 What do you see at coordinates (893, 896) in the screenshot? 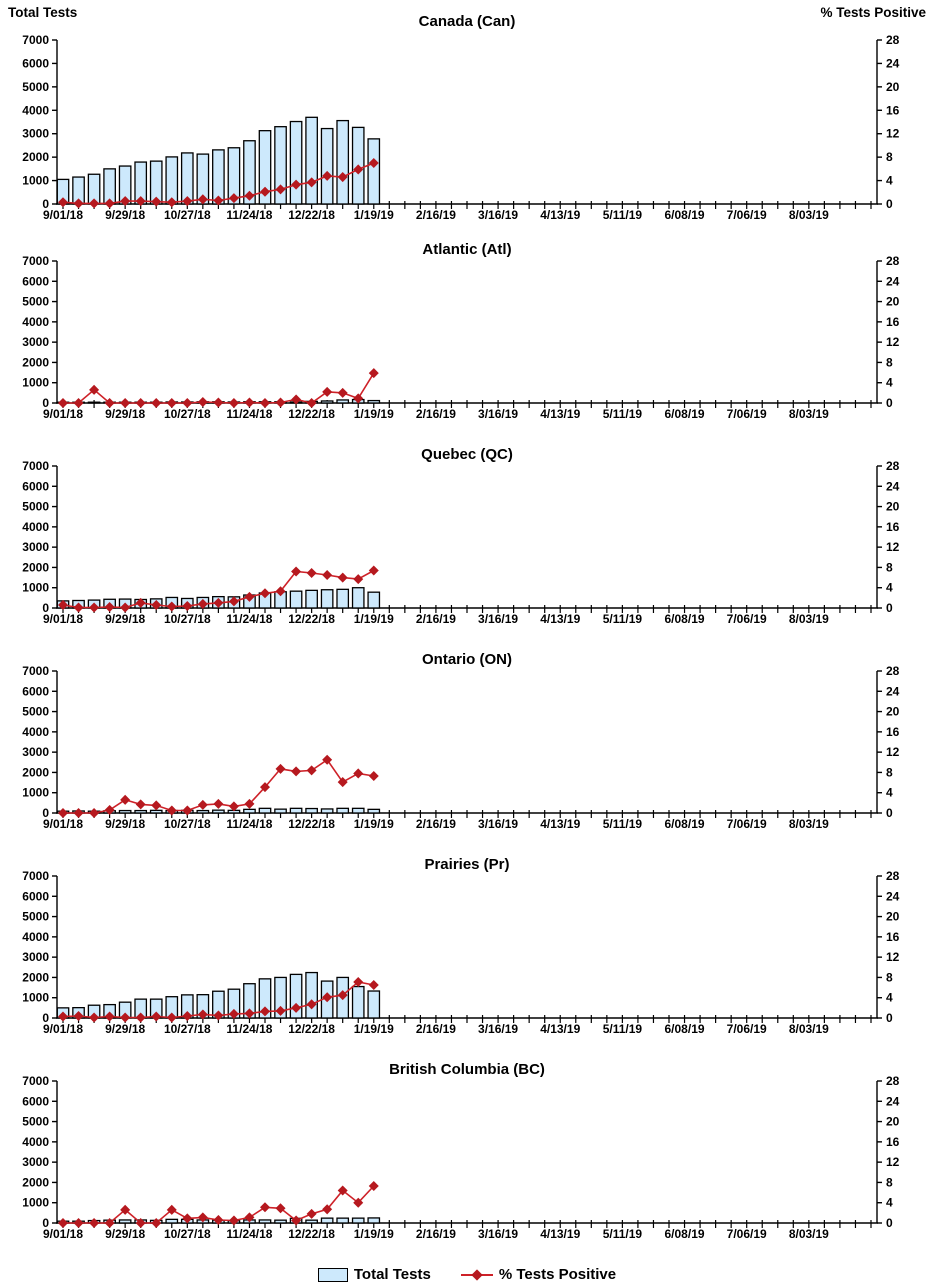
I see `right-tick-label: 24` at bounding box center [893, 896].